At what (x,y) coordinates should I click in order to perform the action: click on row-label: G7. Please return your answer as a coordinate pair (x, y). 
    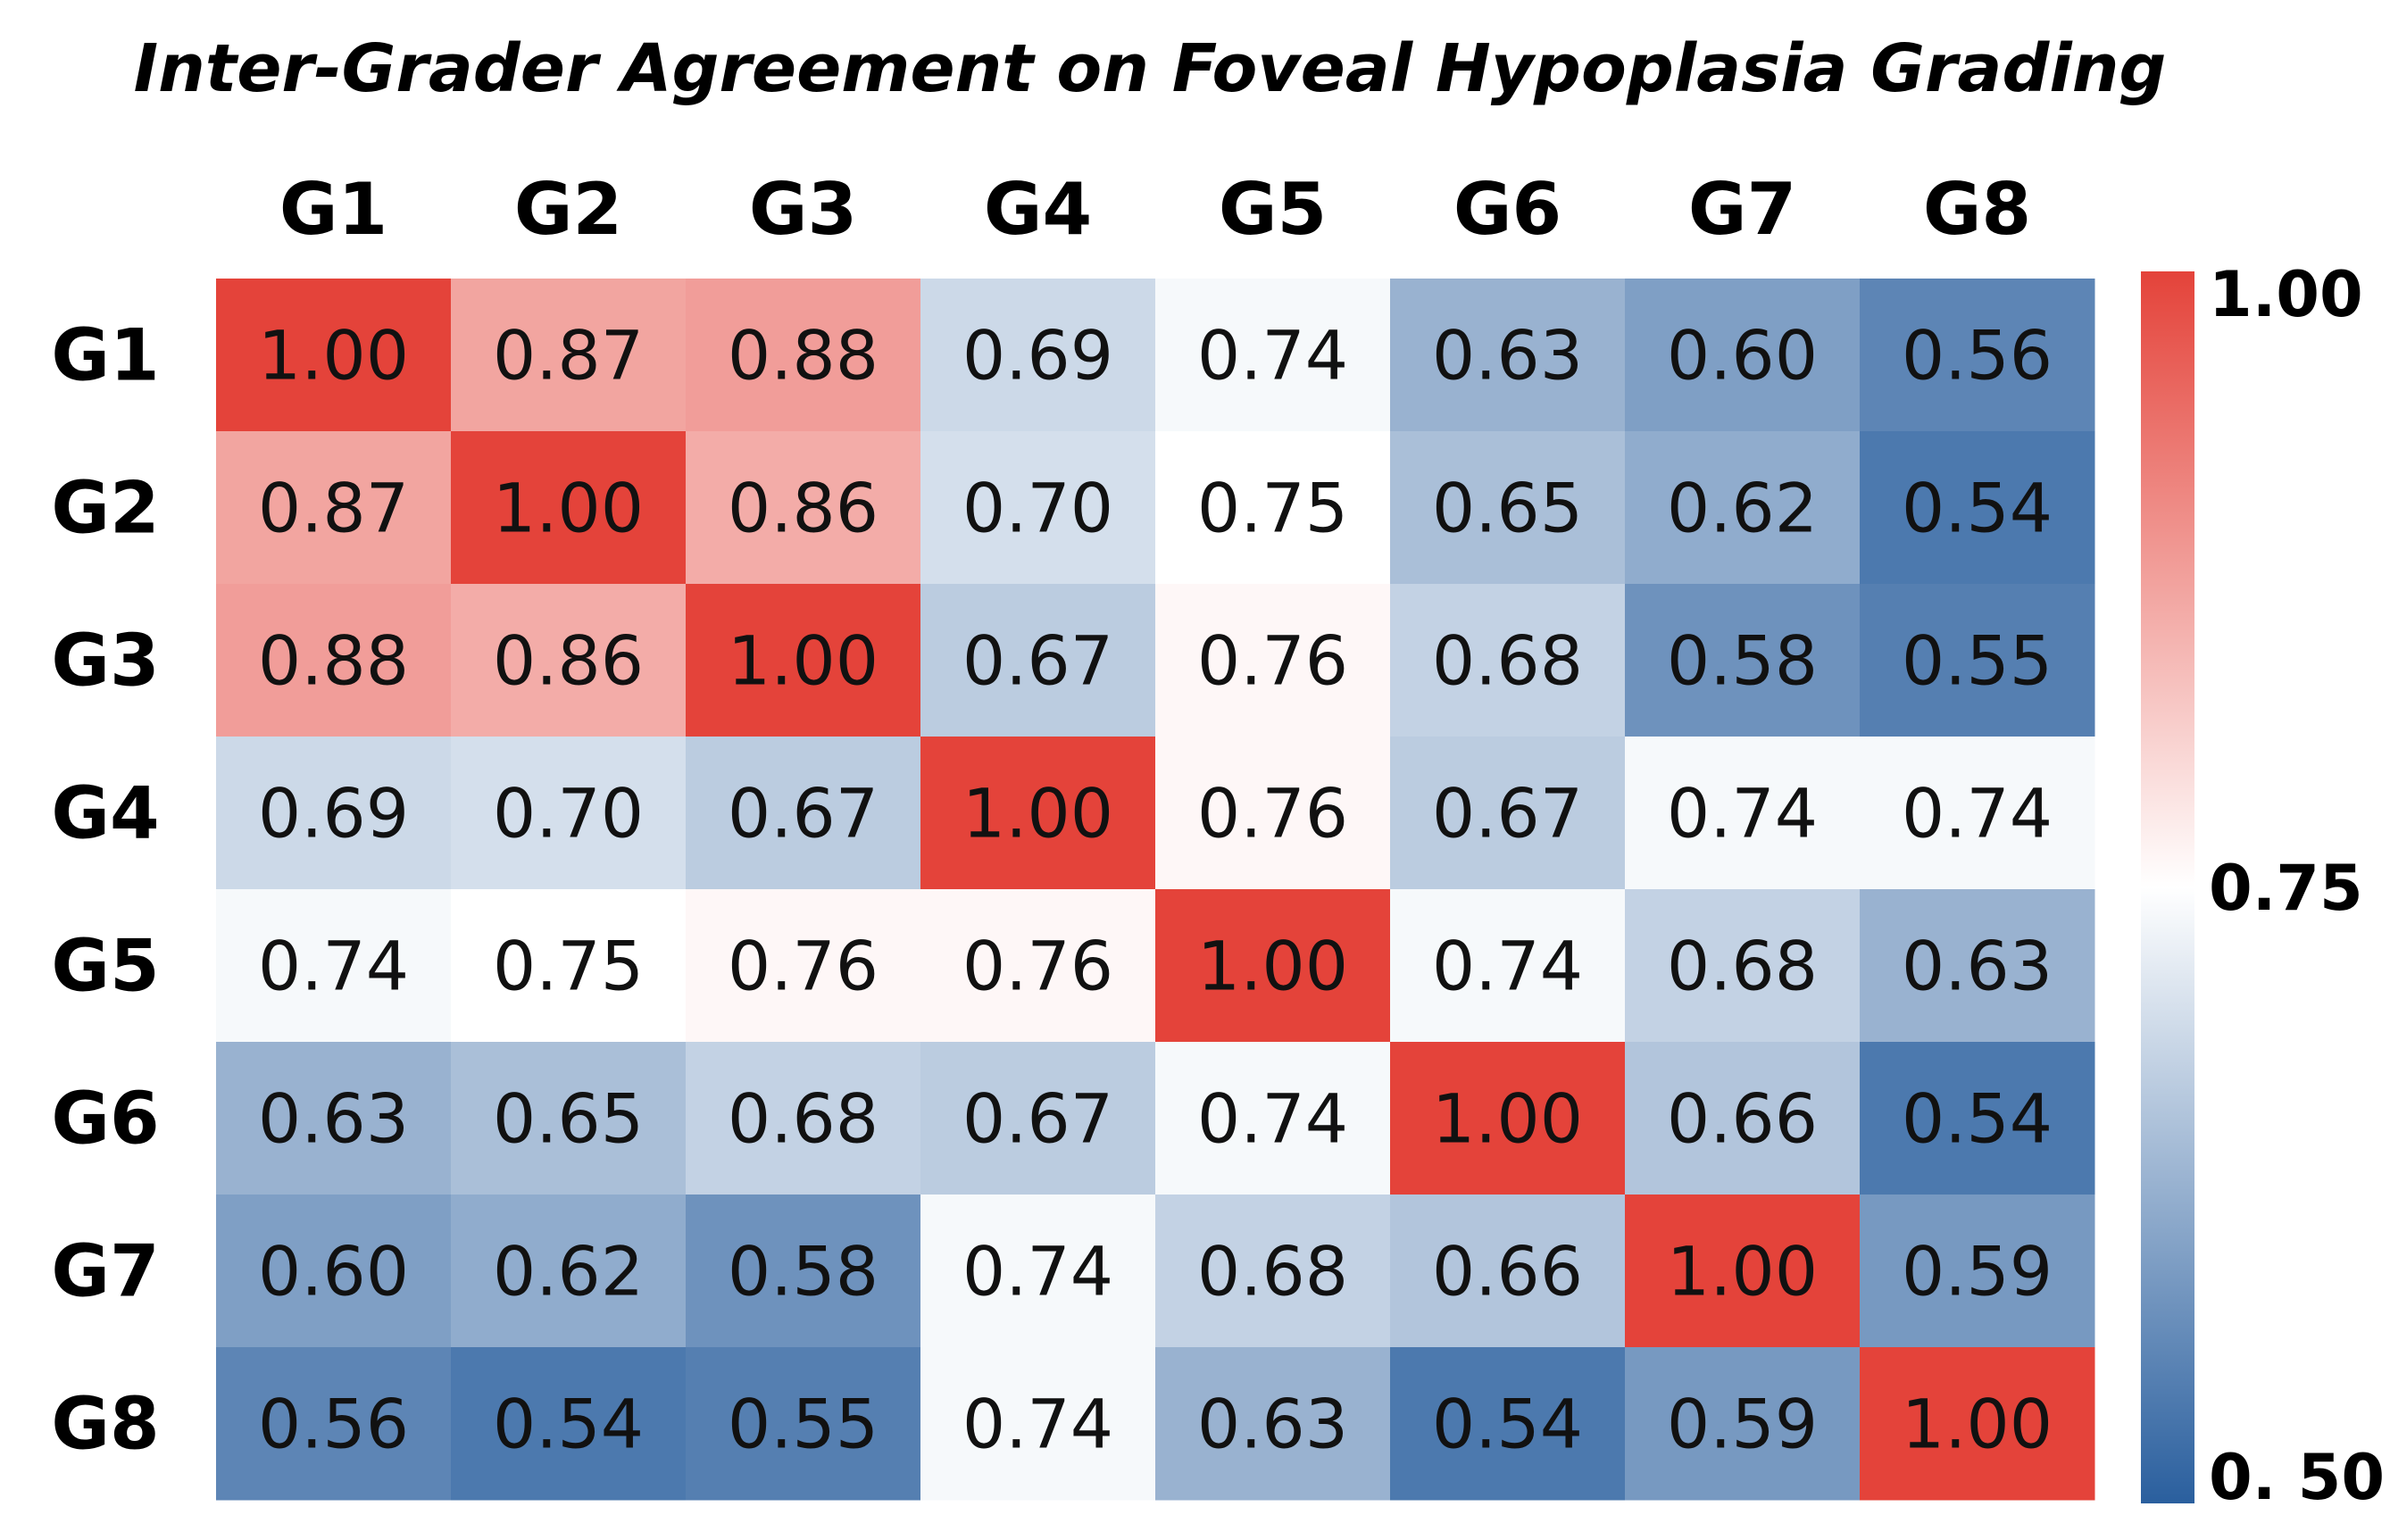
    Looking at the image, I should click on (105, 1271).